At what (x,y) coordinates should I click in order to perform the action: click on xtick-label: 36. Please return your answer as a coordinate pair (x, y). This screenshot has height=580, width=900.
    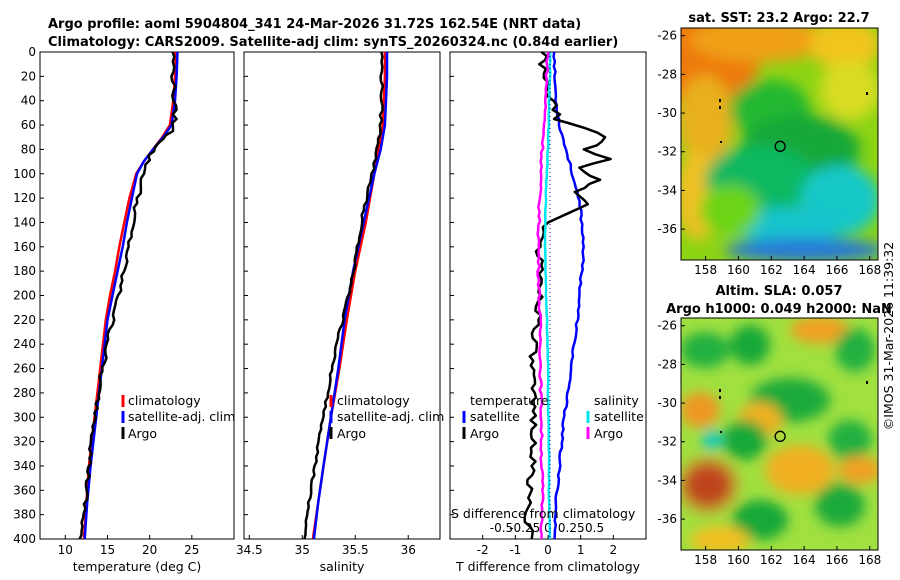
    Looking at the image, I should click on (408, 550).